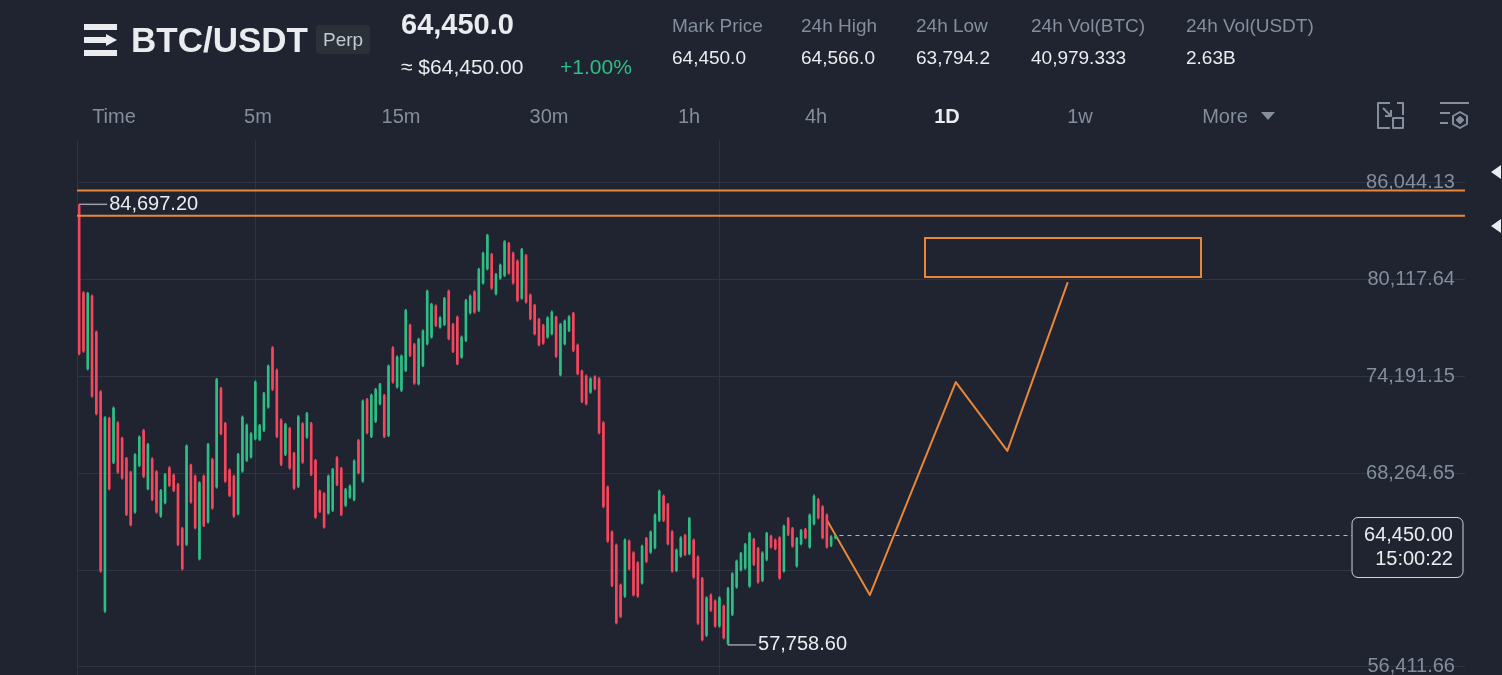 The image size is (1502, 675). I want to click on text: 2.63B, so click(1211, 57).